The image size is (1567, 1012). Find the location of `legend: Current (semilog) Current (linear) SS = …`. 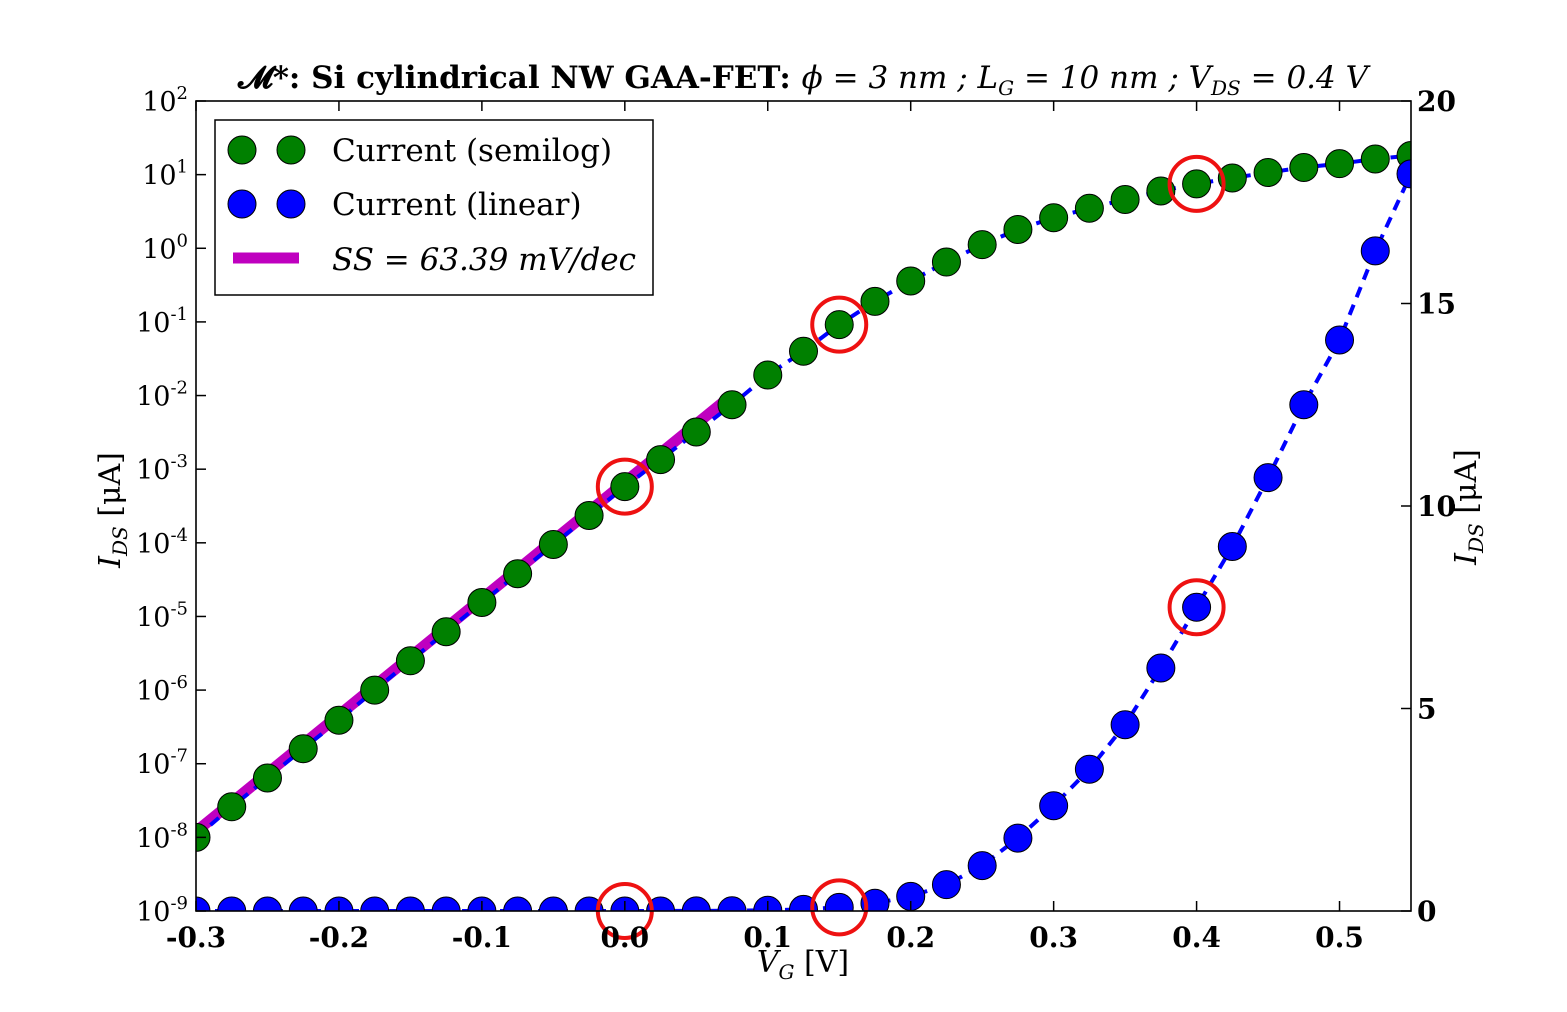

legend: Current (semilog) Current (linear) SS = … is located at coordinates (434, 207).